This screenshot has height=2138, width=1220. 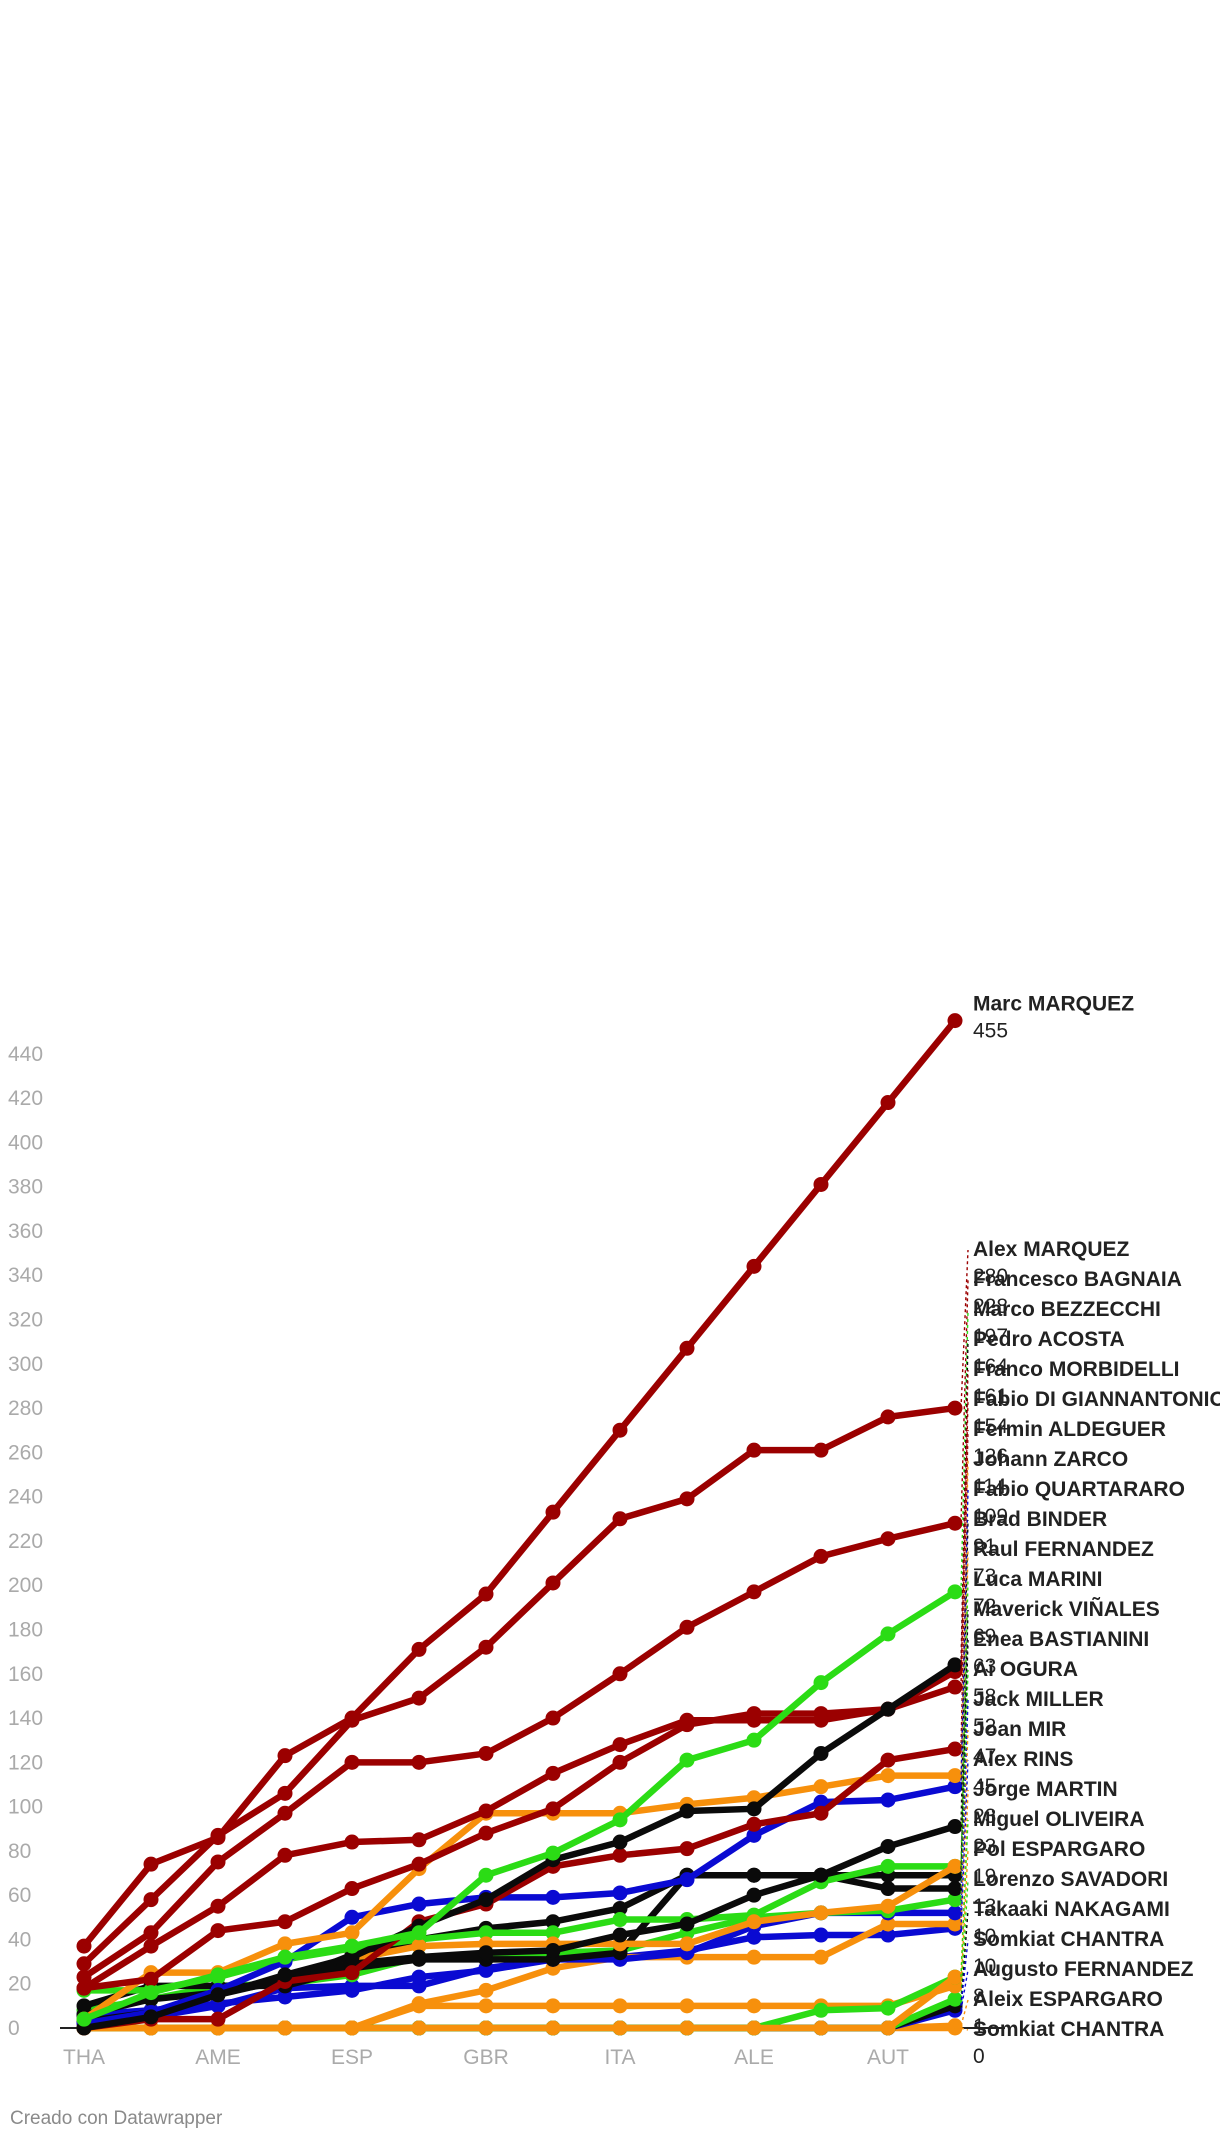 What do you see at coordinates (1061, 2013) in the screenshot?
I see `series-label: Aleix ESPARGARO 1` at bounding box center [1061, 2013].